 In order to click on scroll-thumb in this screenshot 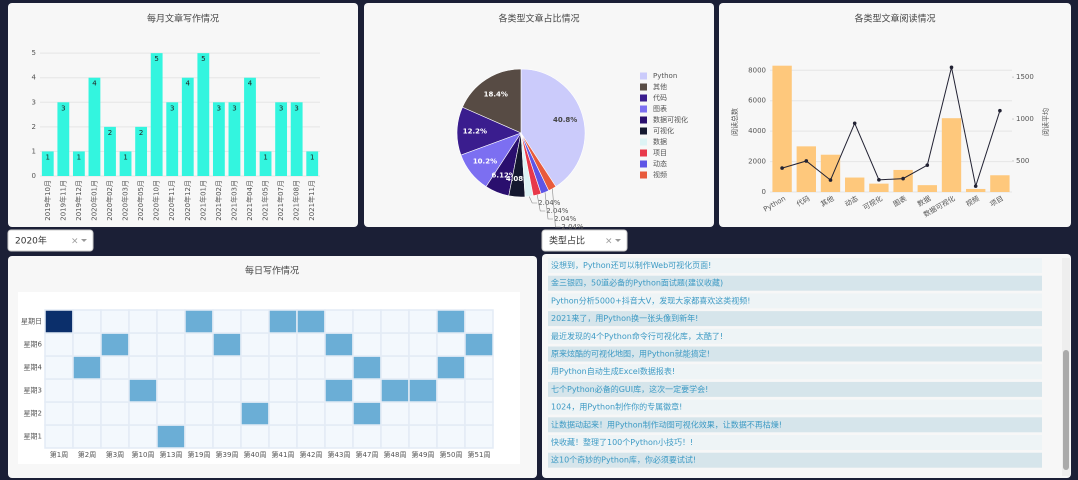, I will do `click(1066, 410)`.